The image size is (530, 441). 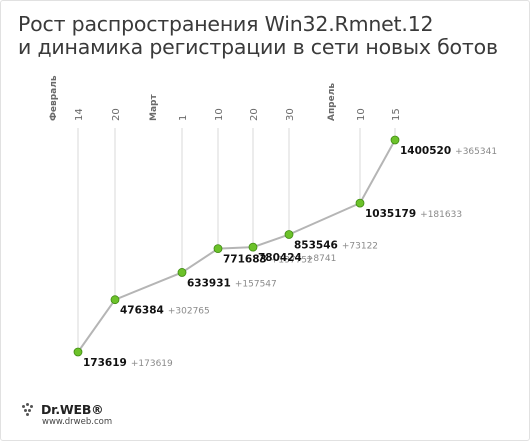 I want to click on data-label: 476384, so click(x=142, y=311).